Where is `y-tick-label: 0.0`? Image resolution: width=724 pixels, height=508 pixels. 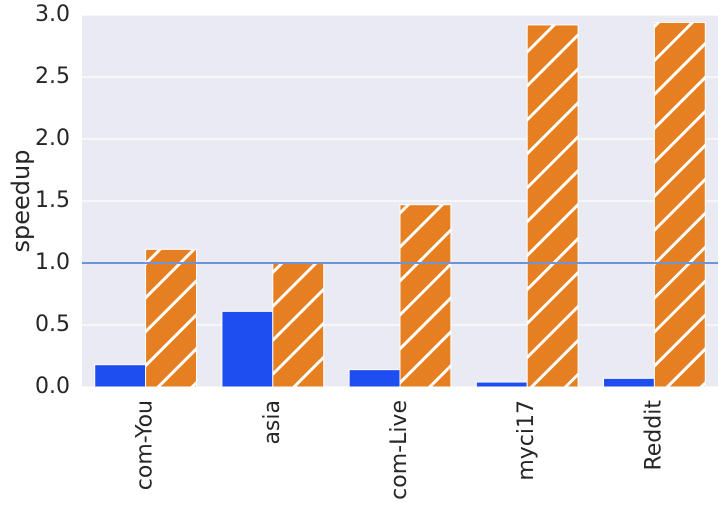
y-tick-label: 0.0 is located at coordinates (52, 386).